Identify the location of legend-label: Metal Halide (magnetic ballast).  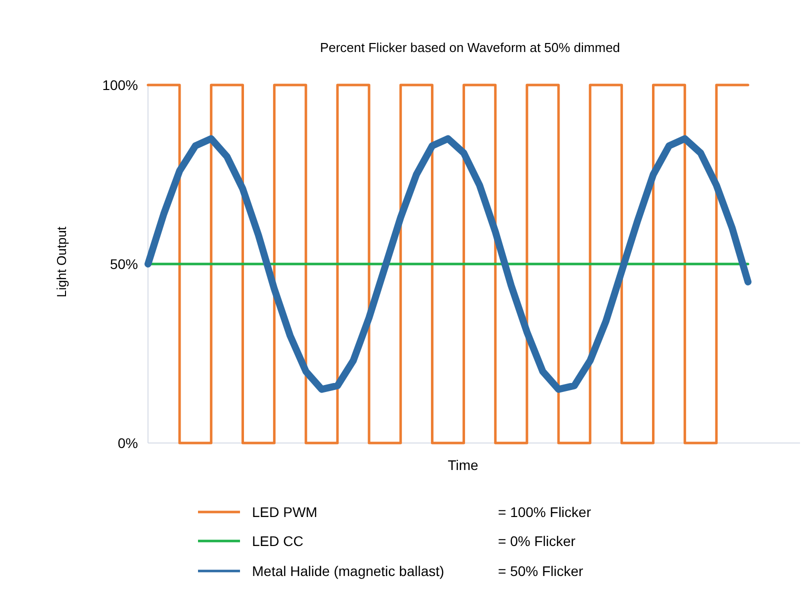
(348, 570).